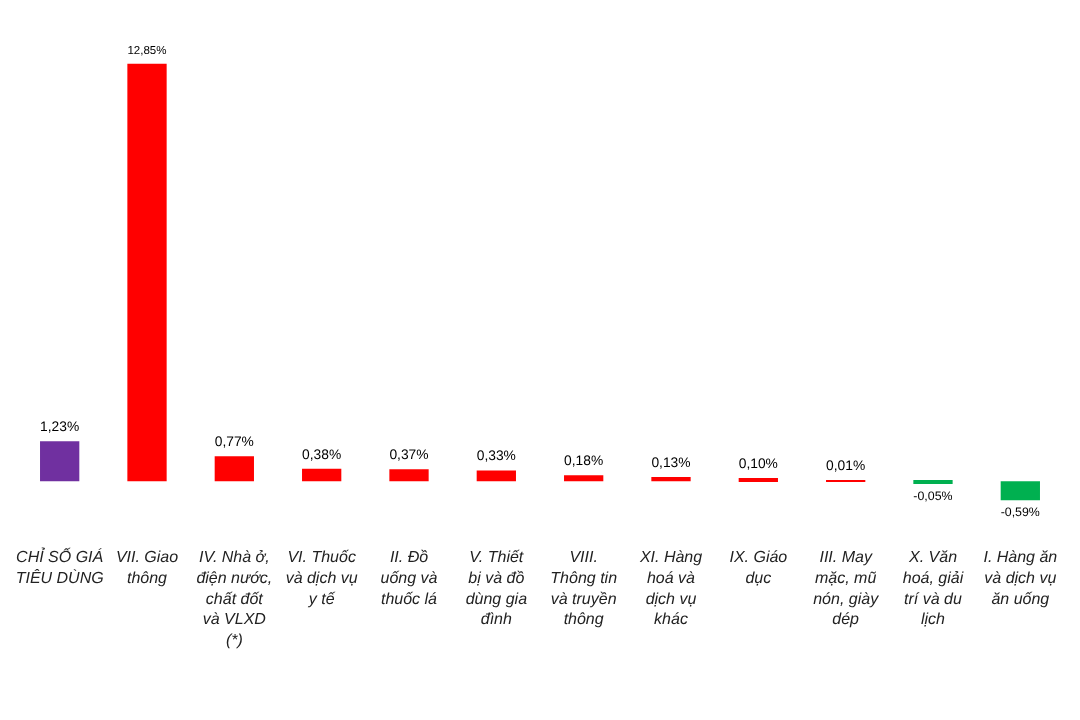  Describe the element at coordinates (584, 588) in the screenshot. I see `x-tick-label: VIII. Thông tin và truyền thông` at that location.